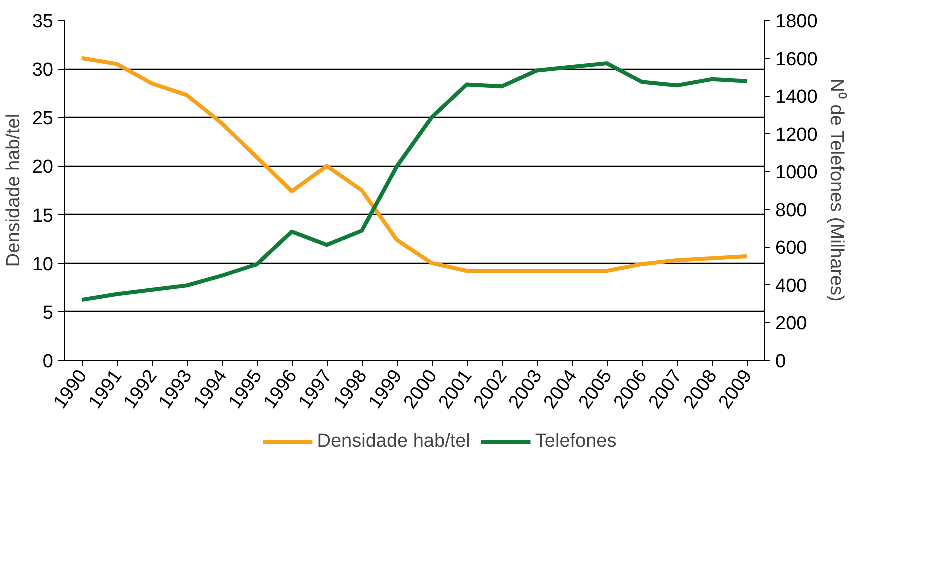 This screenshot has height=577, width=935. What do you see at coordinates (792, 286) in the screenshot?
I see `y2-tick-label: 400` at bounding box center [792, 286].